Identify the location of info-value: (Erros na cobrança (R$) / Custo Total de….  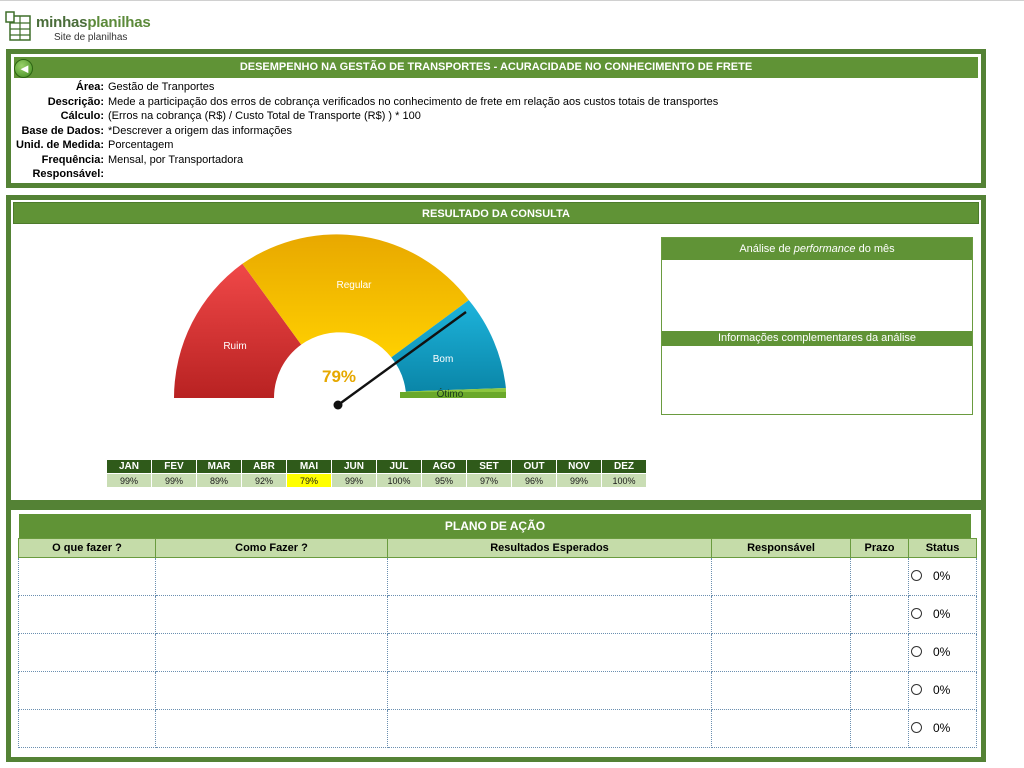
(264, 116).